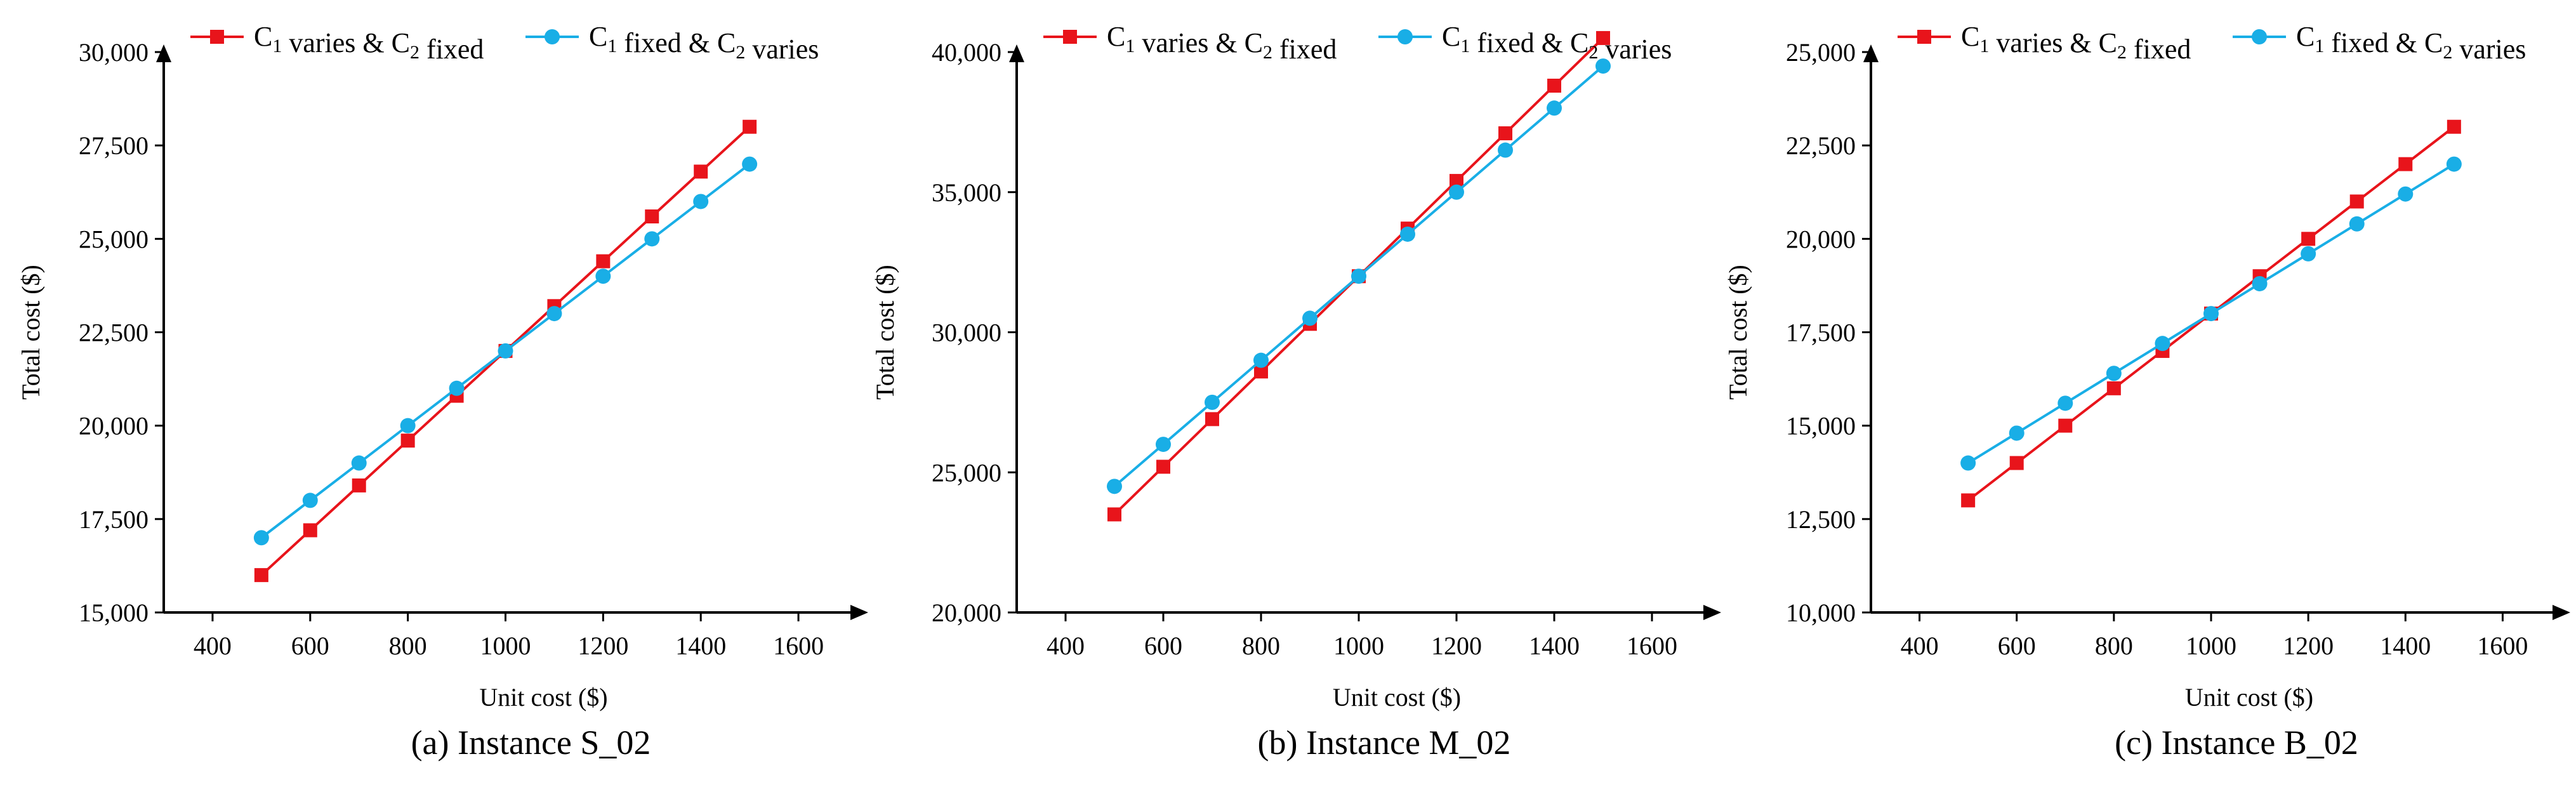 This screenshot has width=2576, height=787. I want to click on y-tick-label: 10,000, so click(1821, 613).